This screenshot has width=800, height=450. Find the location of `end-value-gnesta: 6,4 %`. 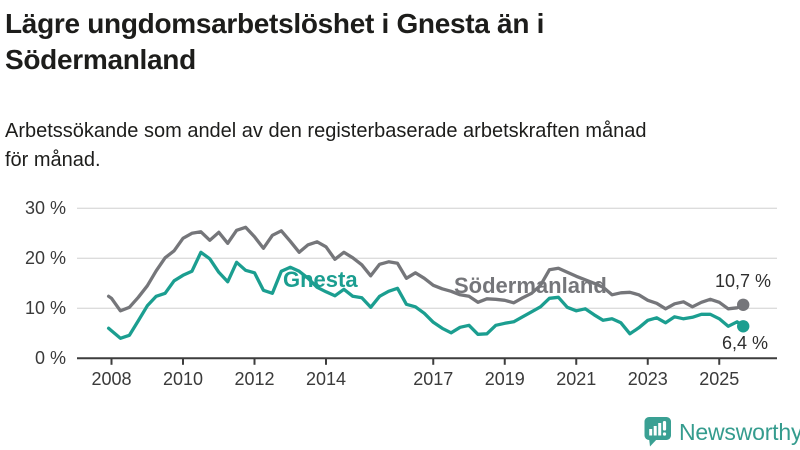

end-value-gnesta: 6,4 % is located at coordinates (744, 343).